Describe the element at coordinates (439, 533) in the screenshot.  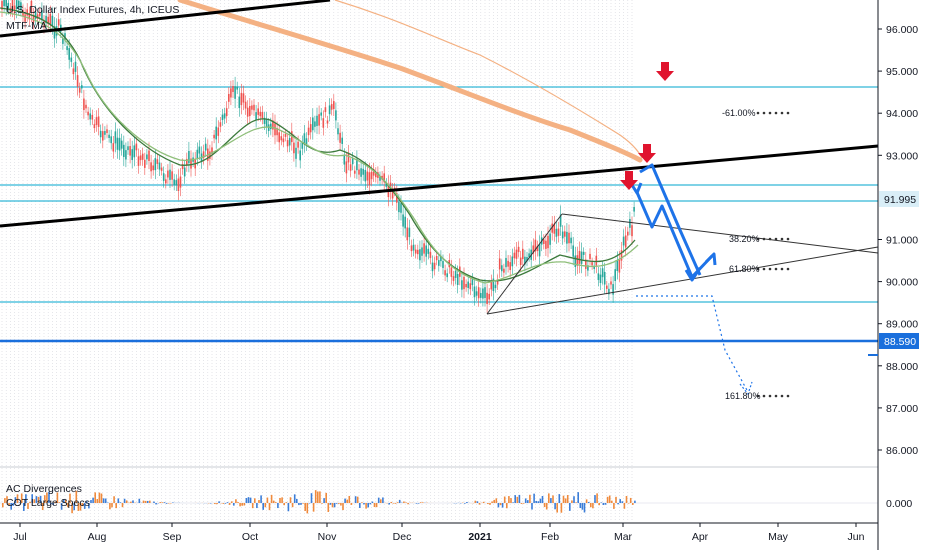
I see `time-axis: Jul Aug Sep Oct Nov Dec 2021 Feb Mar Apr May Jun` at that location.